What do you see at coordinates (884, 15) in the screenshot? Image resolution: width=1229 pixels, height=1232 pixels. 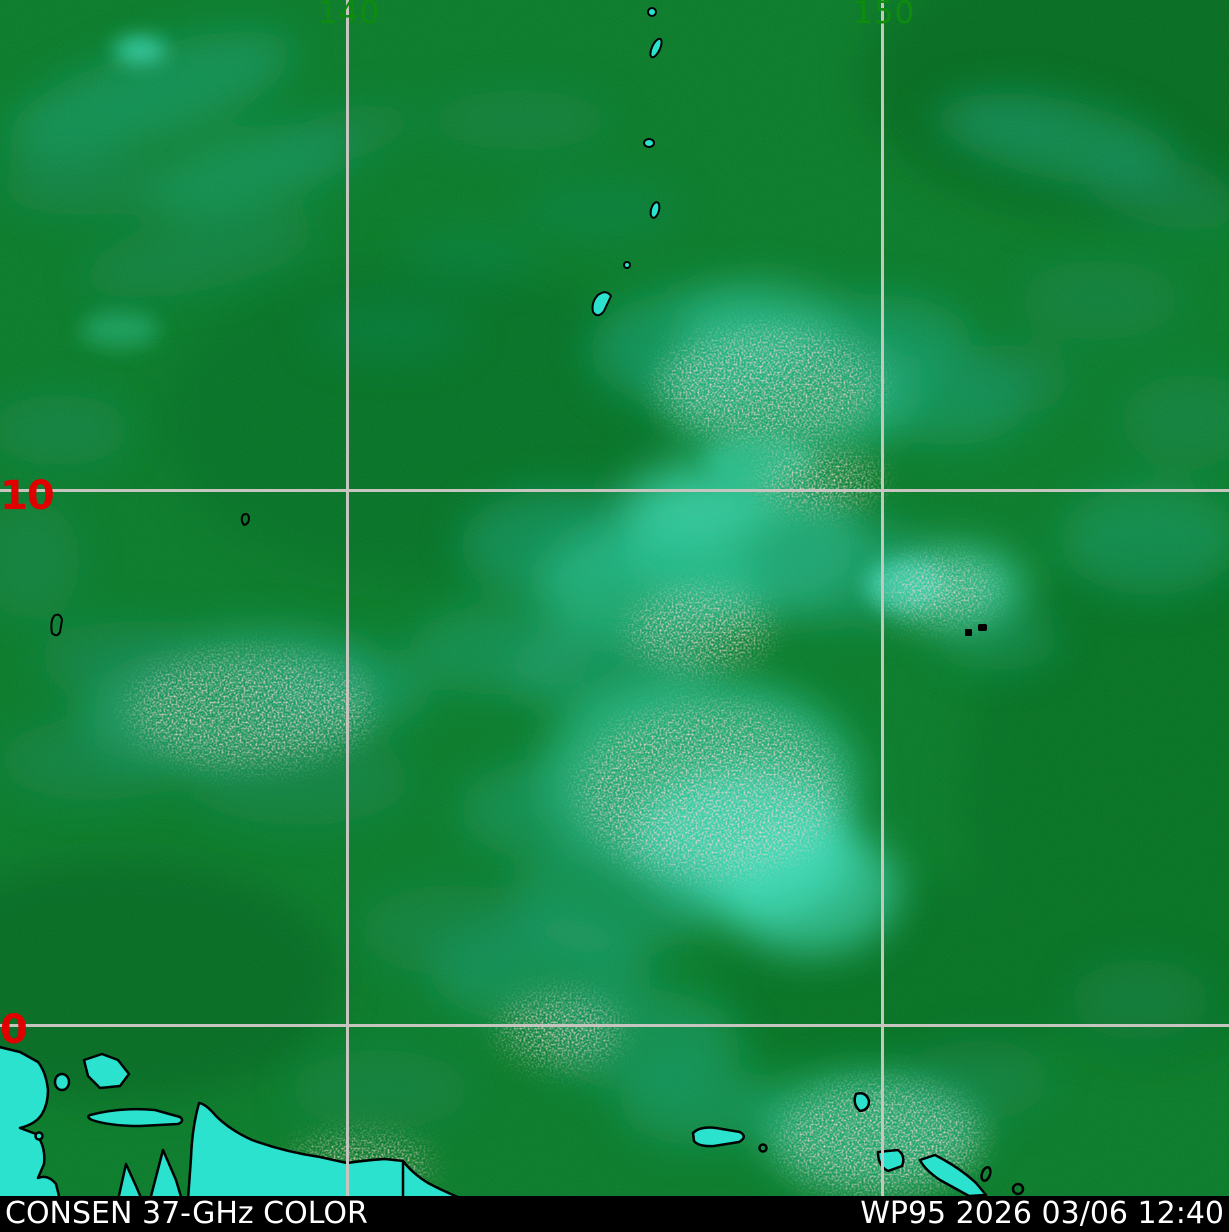 I see `lon-label-150: 150` at bounding box center [884, 15].